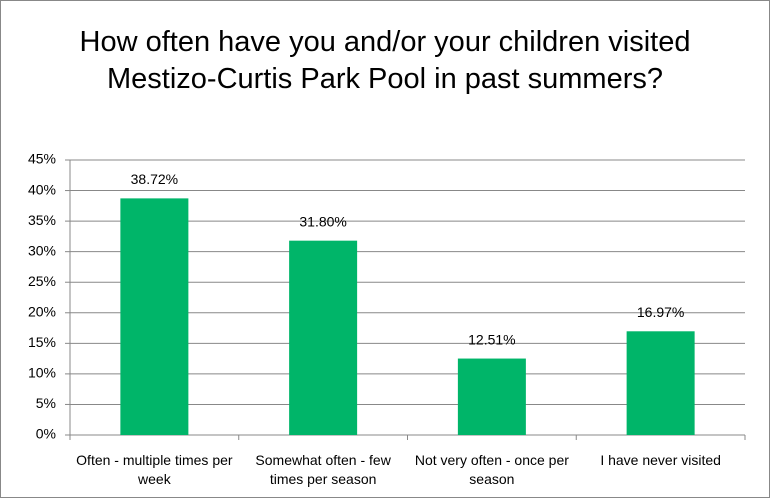 This screenshot has width=770, height=498. What do you see at coordinates (154, 179) in the screenshot?
I see `value-label: 38.72%` at bounding box center [154, 179].